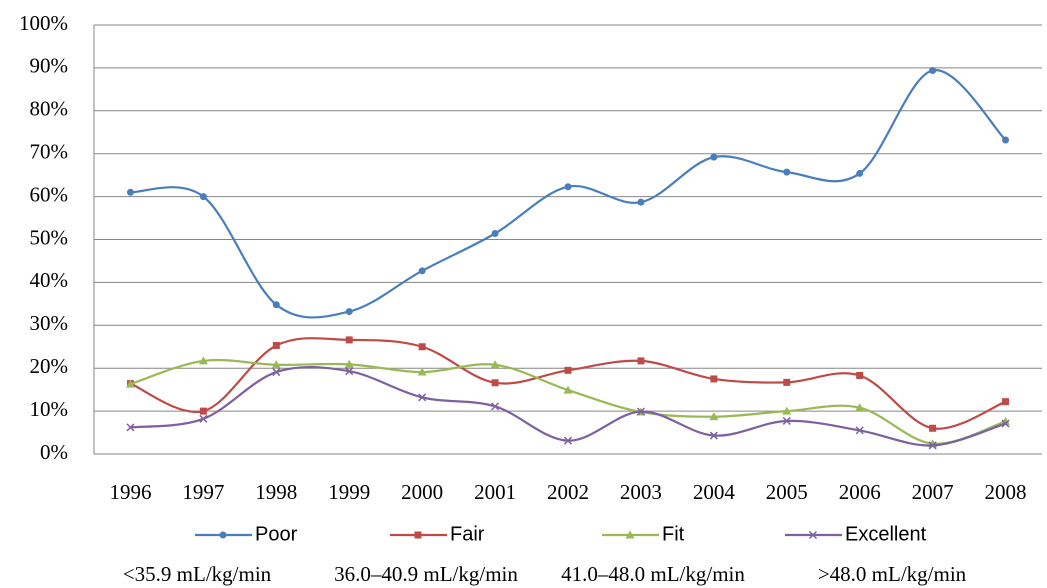  I want to click on x-tick-label: 2008, so click(1006, 492).